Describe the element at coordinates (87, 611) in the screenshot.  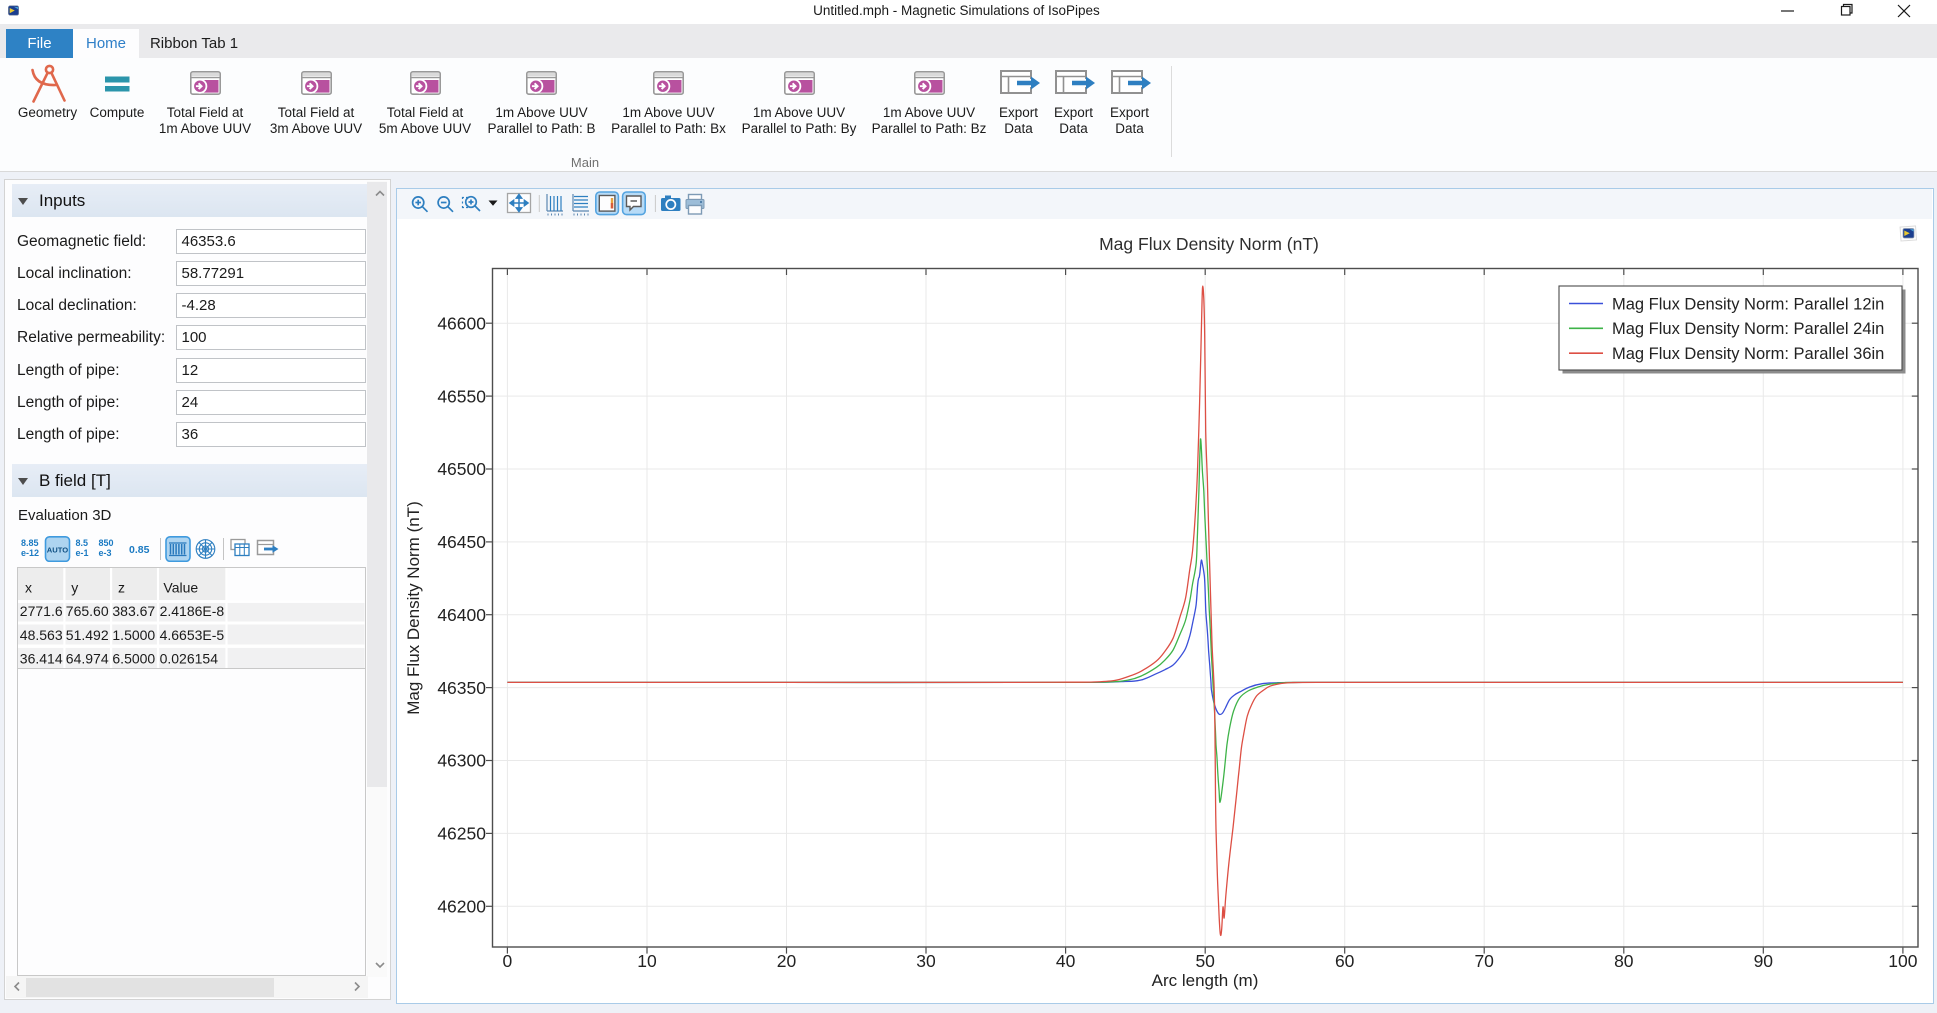
I see `svg-text: 765.60` at that location.